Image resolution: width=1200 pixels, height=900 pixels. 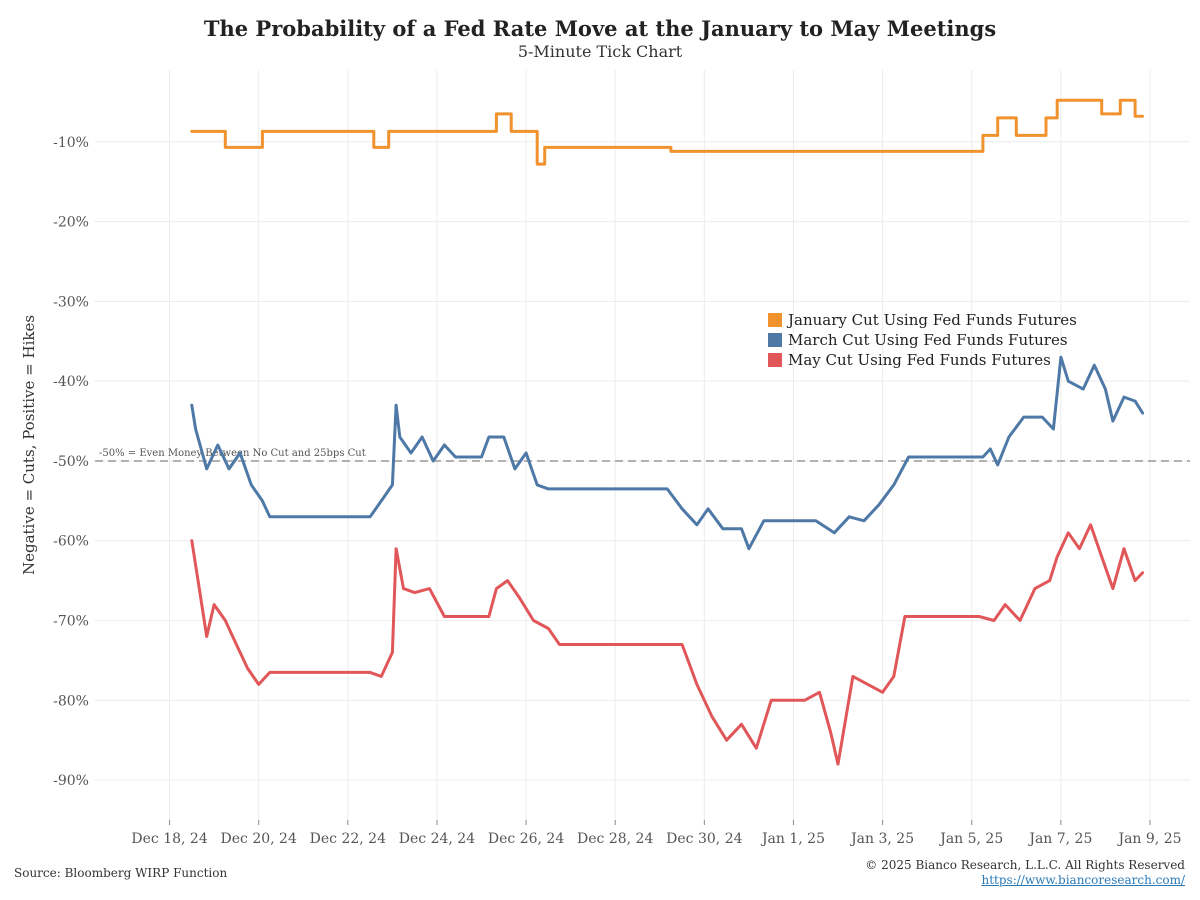 I want to click on y-tick-label: -10%, so click(x=71, y=143).